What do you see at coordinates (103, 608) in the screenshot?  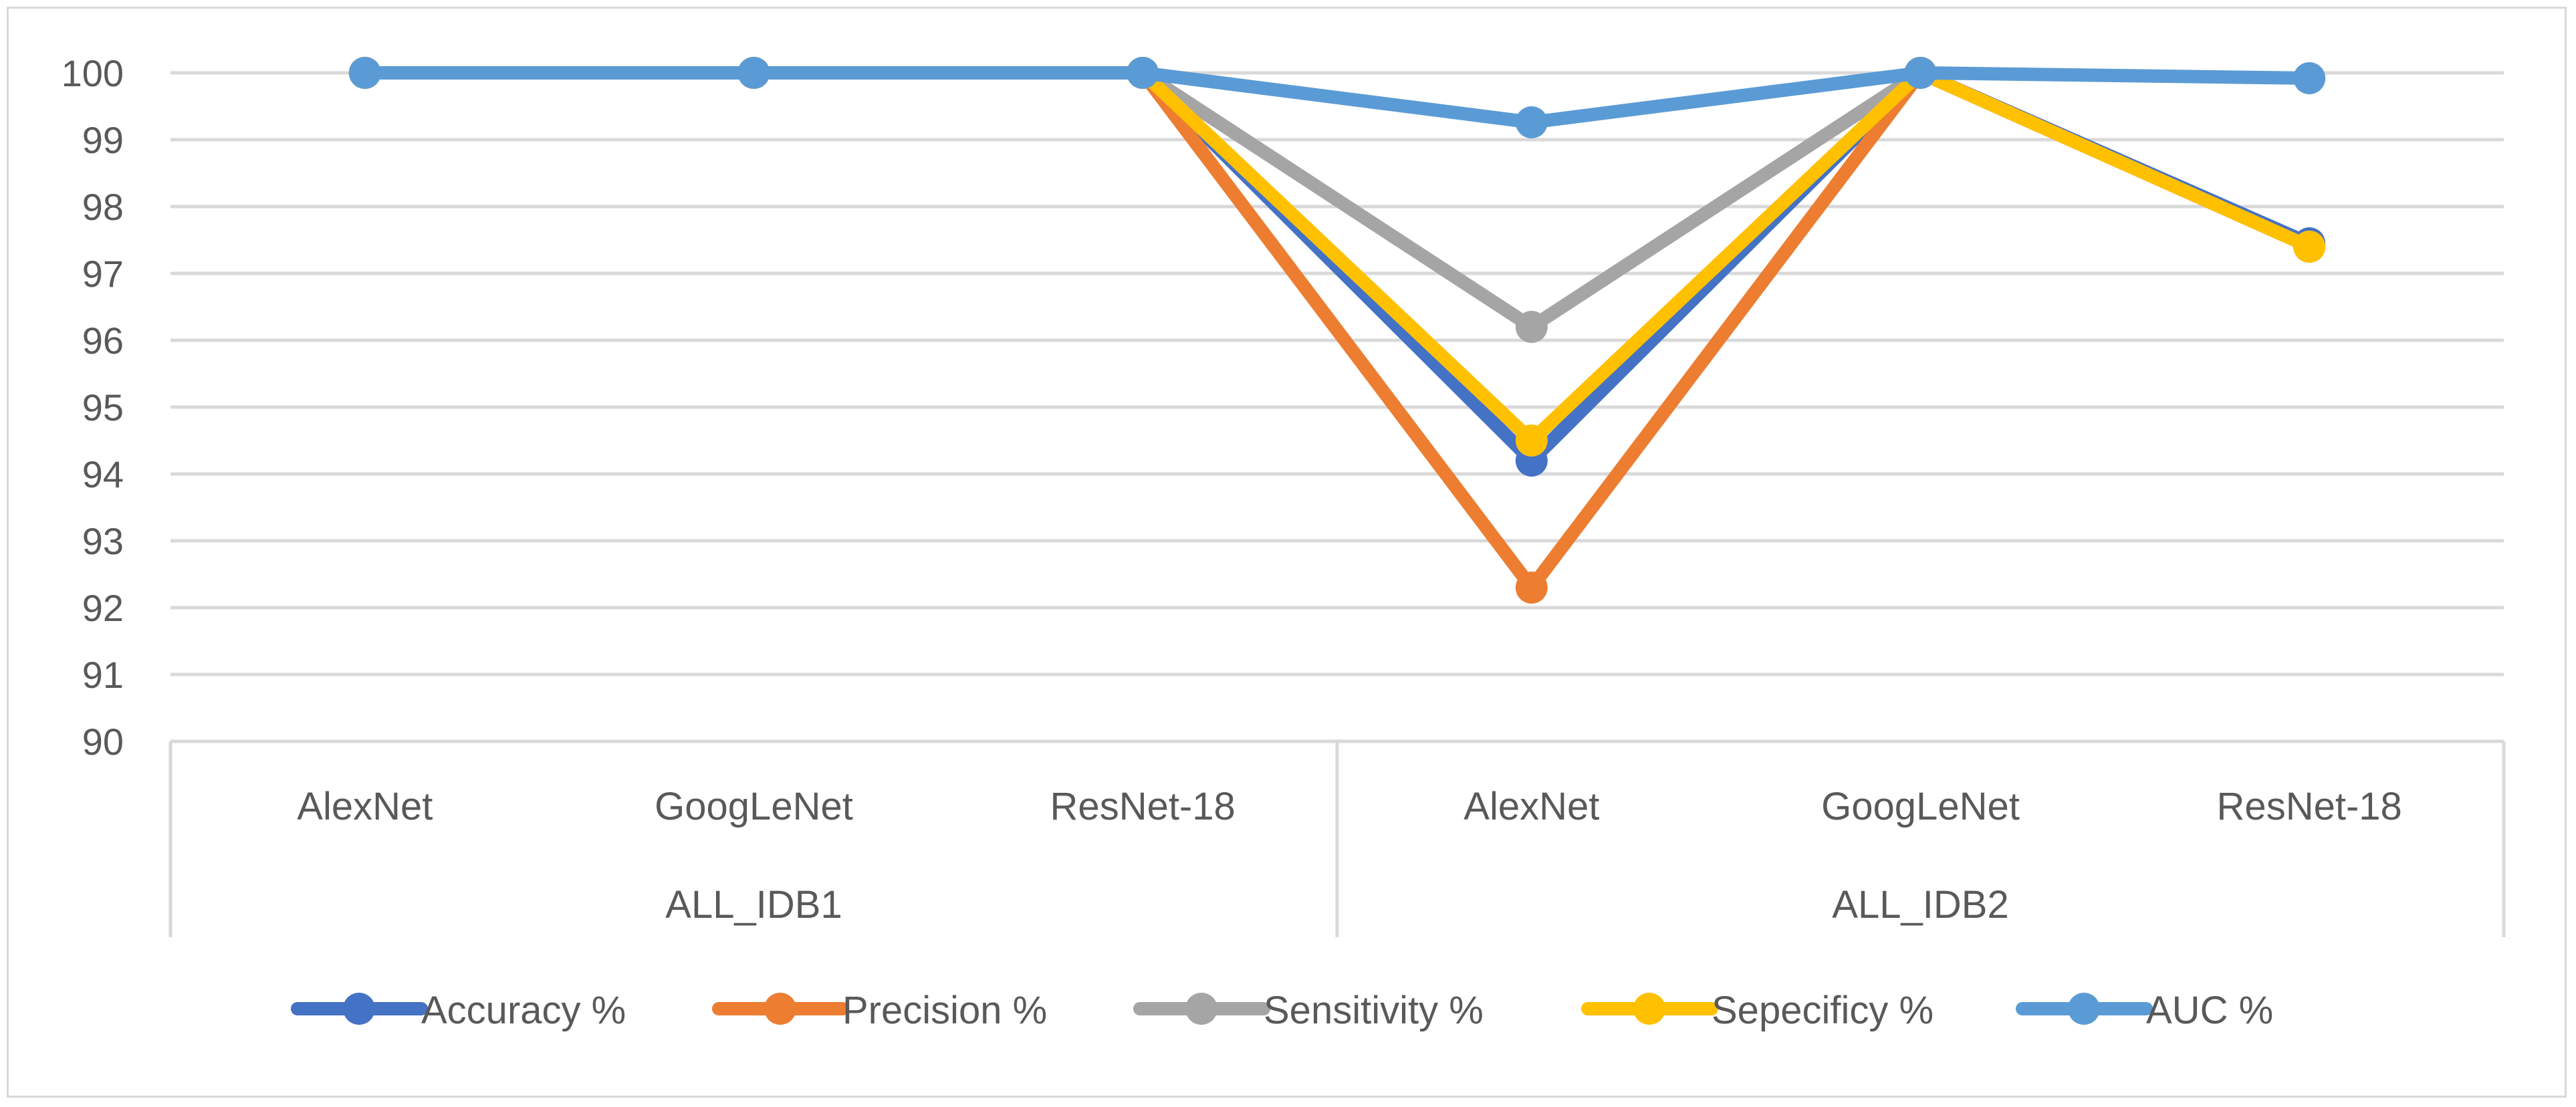 I see `y-tick-label: 92` at bounding box center [103, 608].